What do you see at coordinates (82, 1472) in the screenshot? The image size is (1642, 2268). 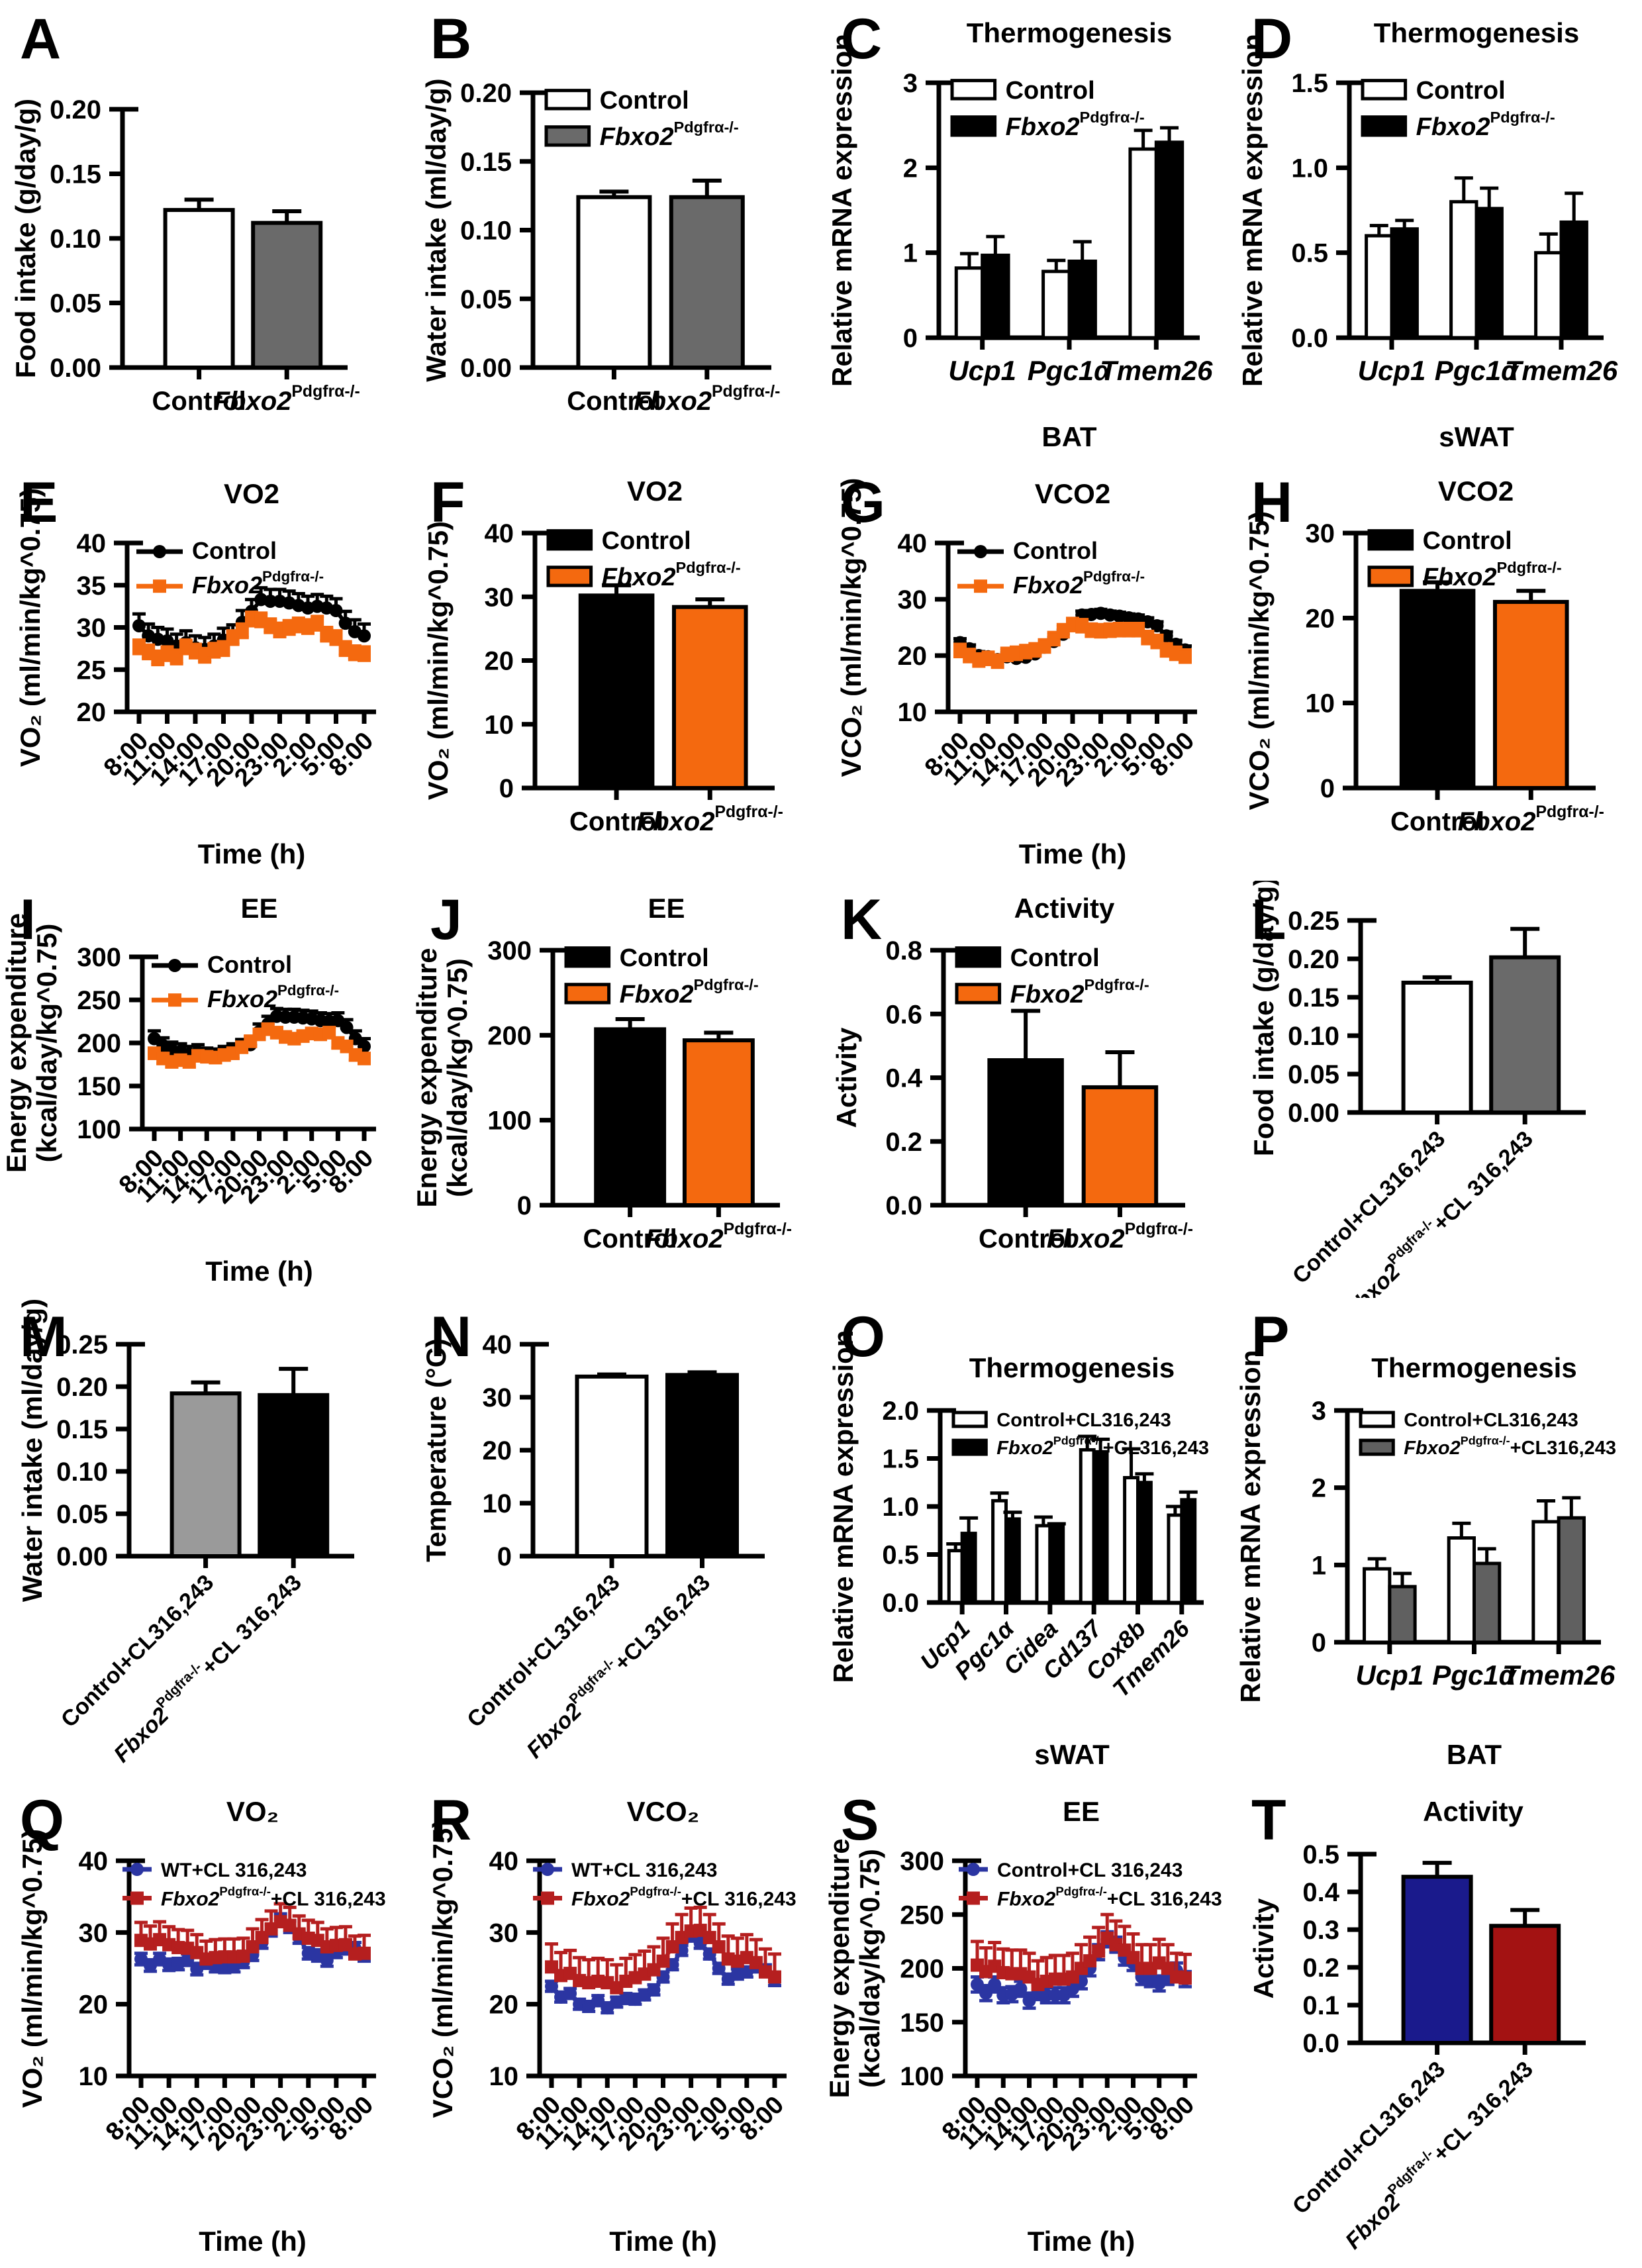 I see `svg-text: 0.10` at bounding box center [82, 1472].